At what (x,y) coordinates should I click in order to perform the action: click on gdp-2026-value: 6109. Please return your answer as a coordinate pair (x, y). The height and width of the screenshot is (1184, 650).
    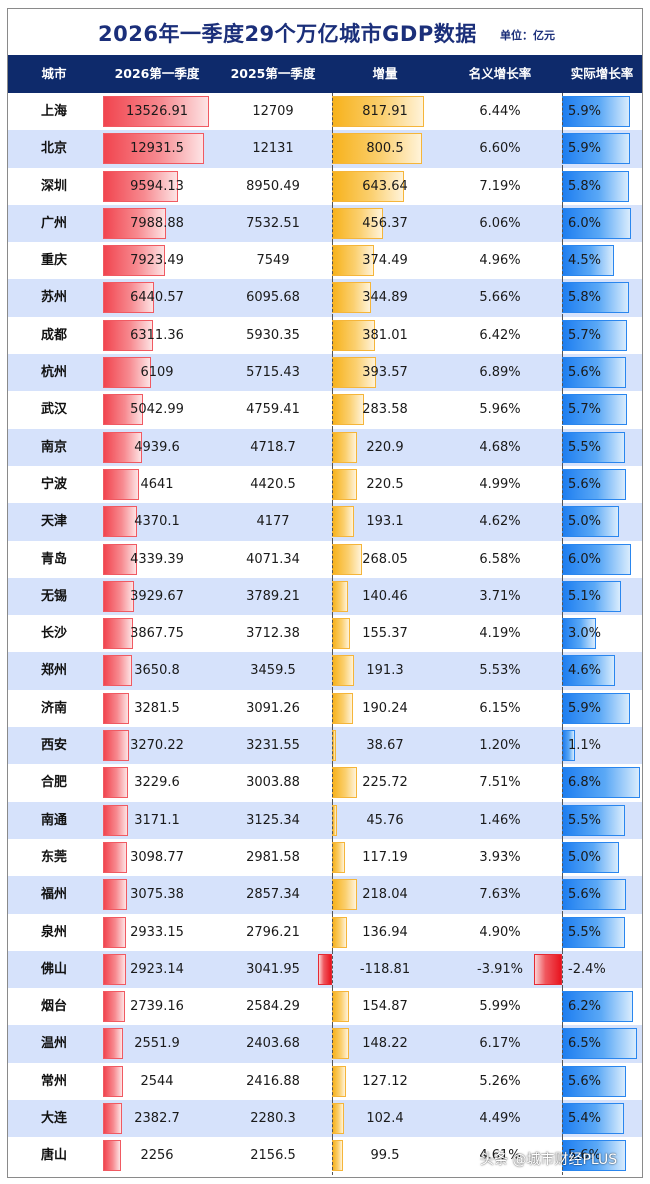
    Looking at the image, I should click on (157, 373).